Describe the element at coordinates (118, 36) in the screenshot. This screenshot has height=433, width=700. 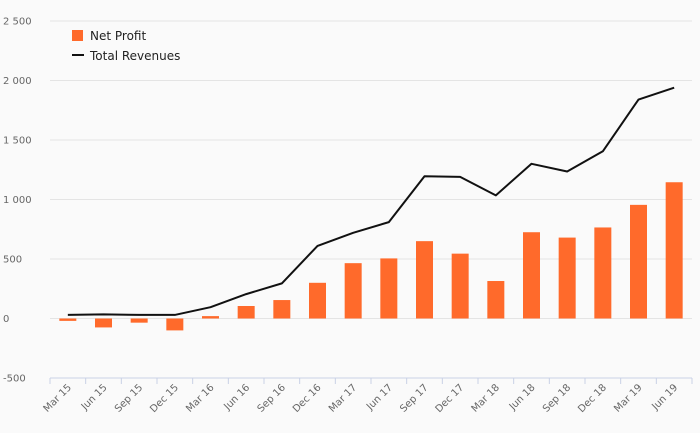
I see `legend-label-net-profit: Net Profit` at that location.